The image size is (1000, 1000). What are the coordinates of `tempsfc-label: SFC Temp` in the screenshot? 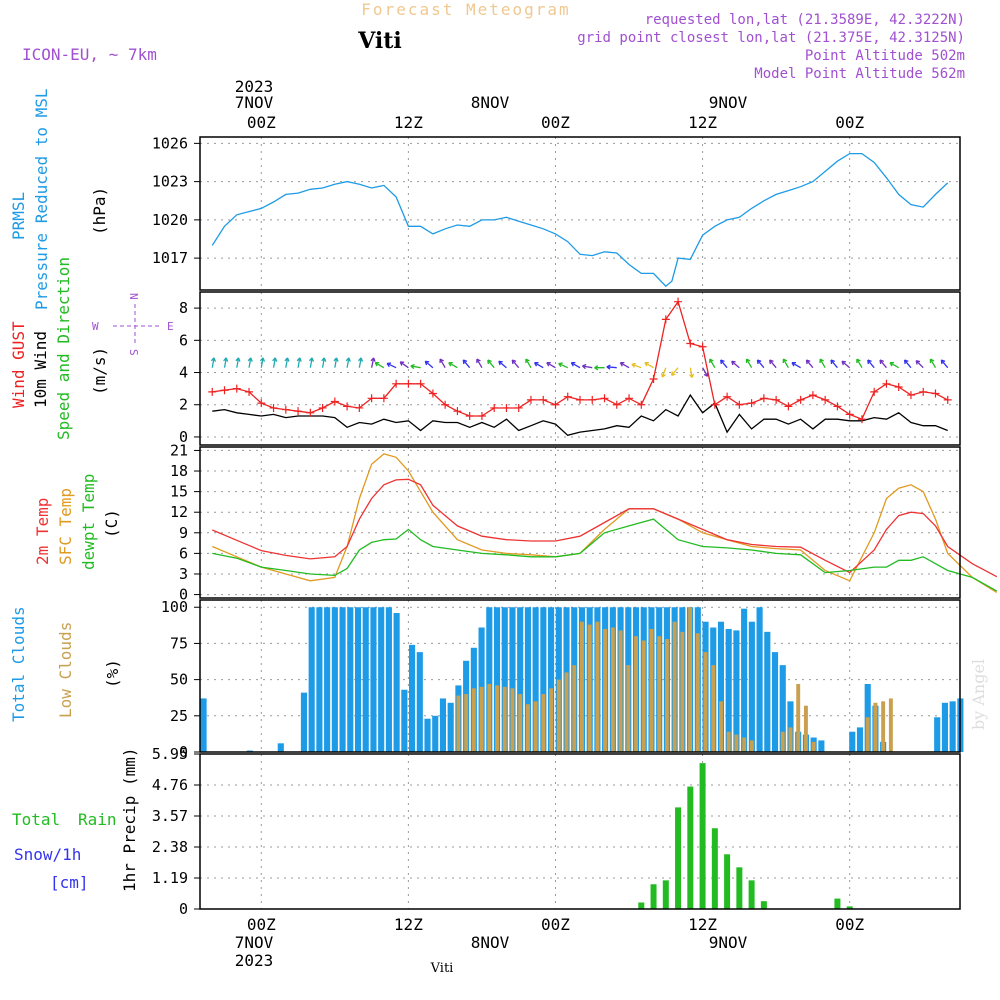 It's located at (65, 526).